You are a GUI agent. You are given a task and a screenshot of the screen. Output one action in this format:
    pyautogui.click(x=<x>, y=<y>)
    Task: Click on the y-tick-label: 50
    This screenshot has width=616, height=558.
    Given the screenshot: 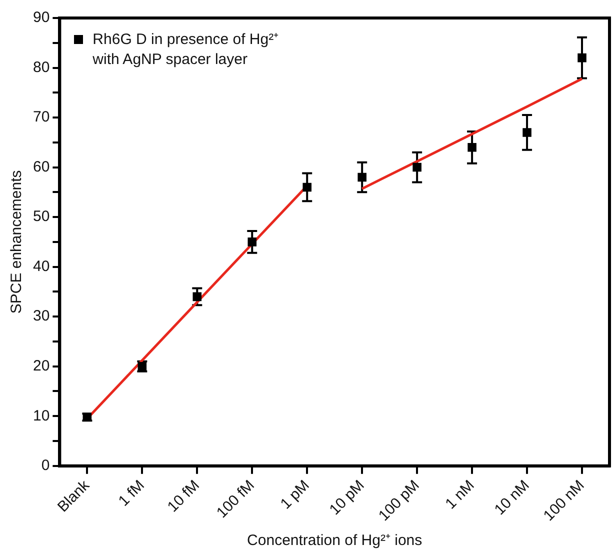 What is the action you would take?
    pyautogui.click(x=41, y=217)
    